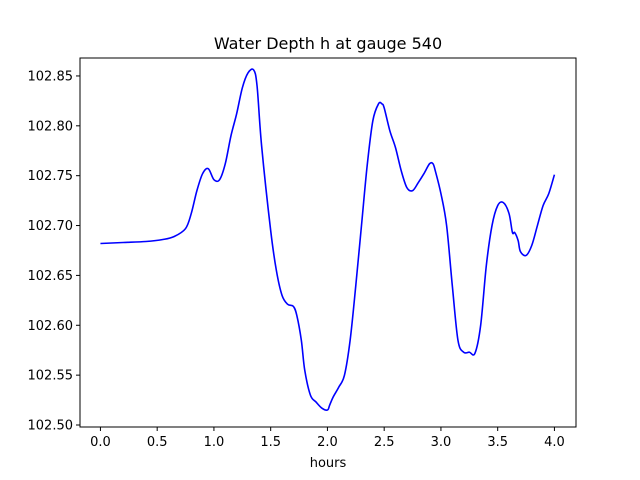  Describe the element at coordinates (51, 126) in the screenshot. I see `y-tick-label: 102.80` at that location.